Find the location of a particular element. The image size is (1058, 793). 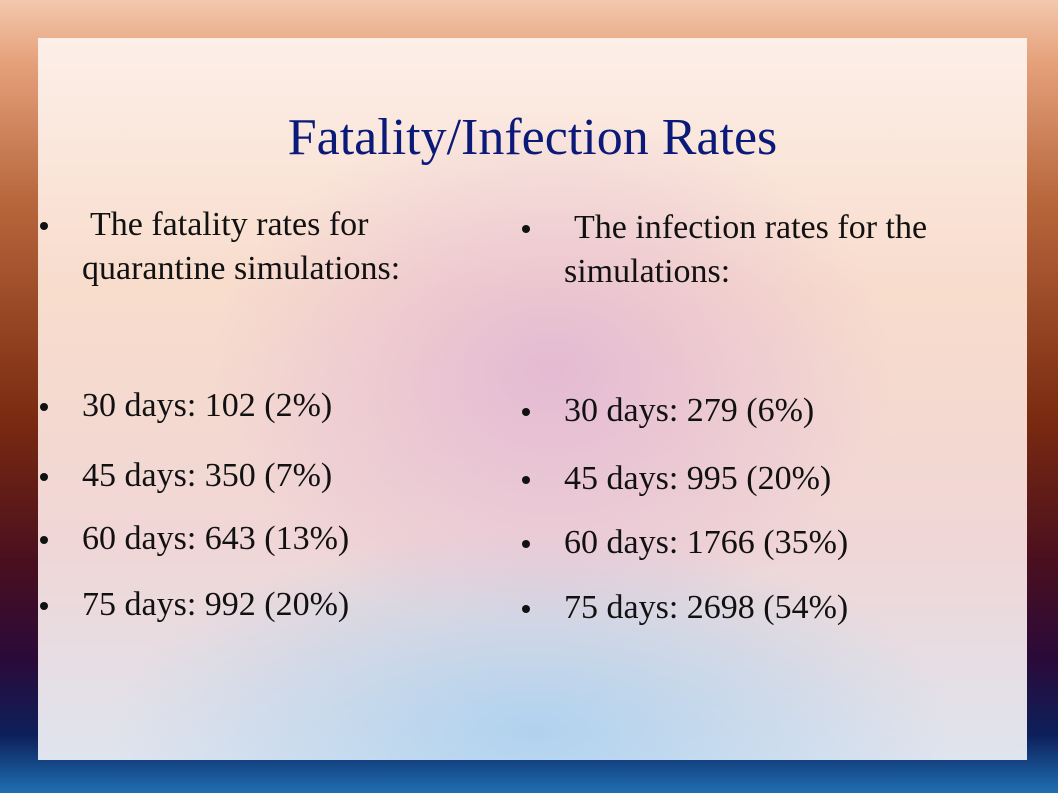

fatality-item-text: 30 days: 102 (2%) is located at coordinates (207, 405).